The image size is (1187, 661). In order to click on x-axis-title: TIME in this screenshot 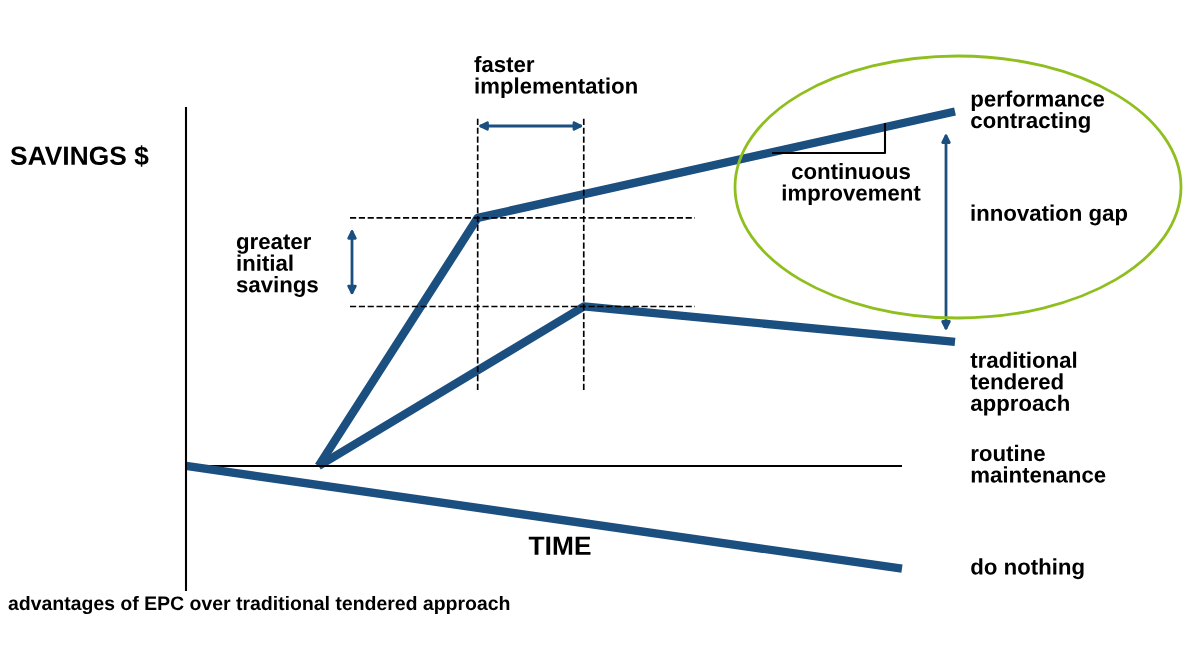, I will do `click(559, 545)`.